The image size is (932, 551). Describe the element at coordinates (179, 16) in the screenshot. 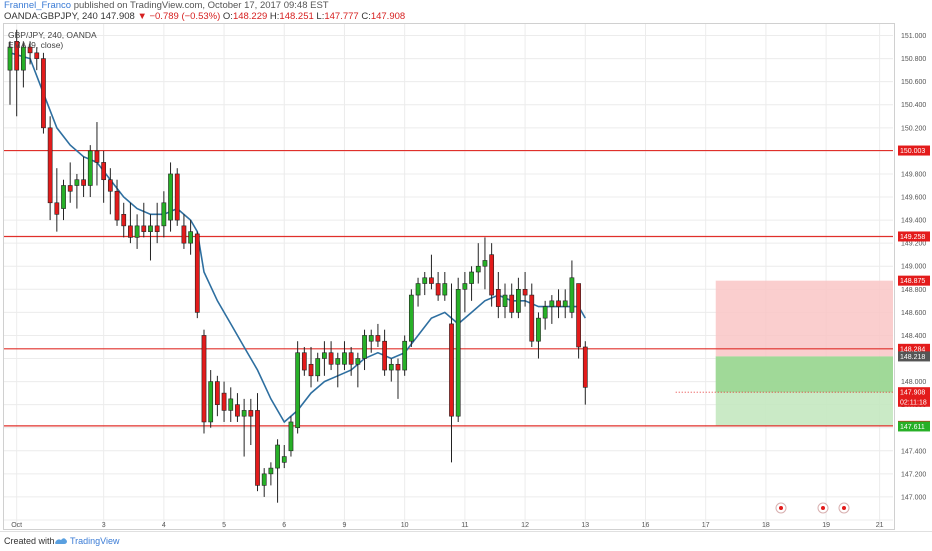

I see `price-change: ▼ −0.789 (−0.53%)` at that location.